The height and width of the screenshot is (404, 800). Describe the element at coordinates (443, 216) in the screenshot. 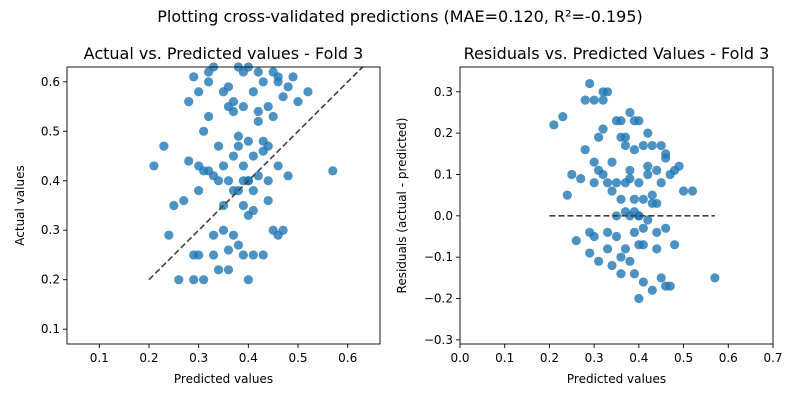

I see `y-tick-label: 0.0` at that location.